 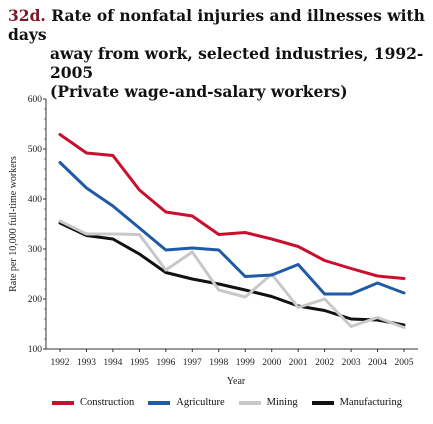 I want to click on x-axis-label: Year, so click(x=236, y=381).